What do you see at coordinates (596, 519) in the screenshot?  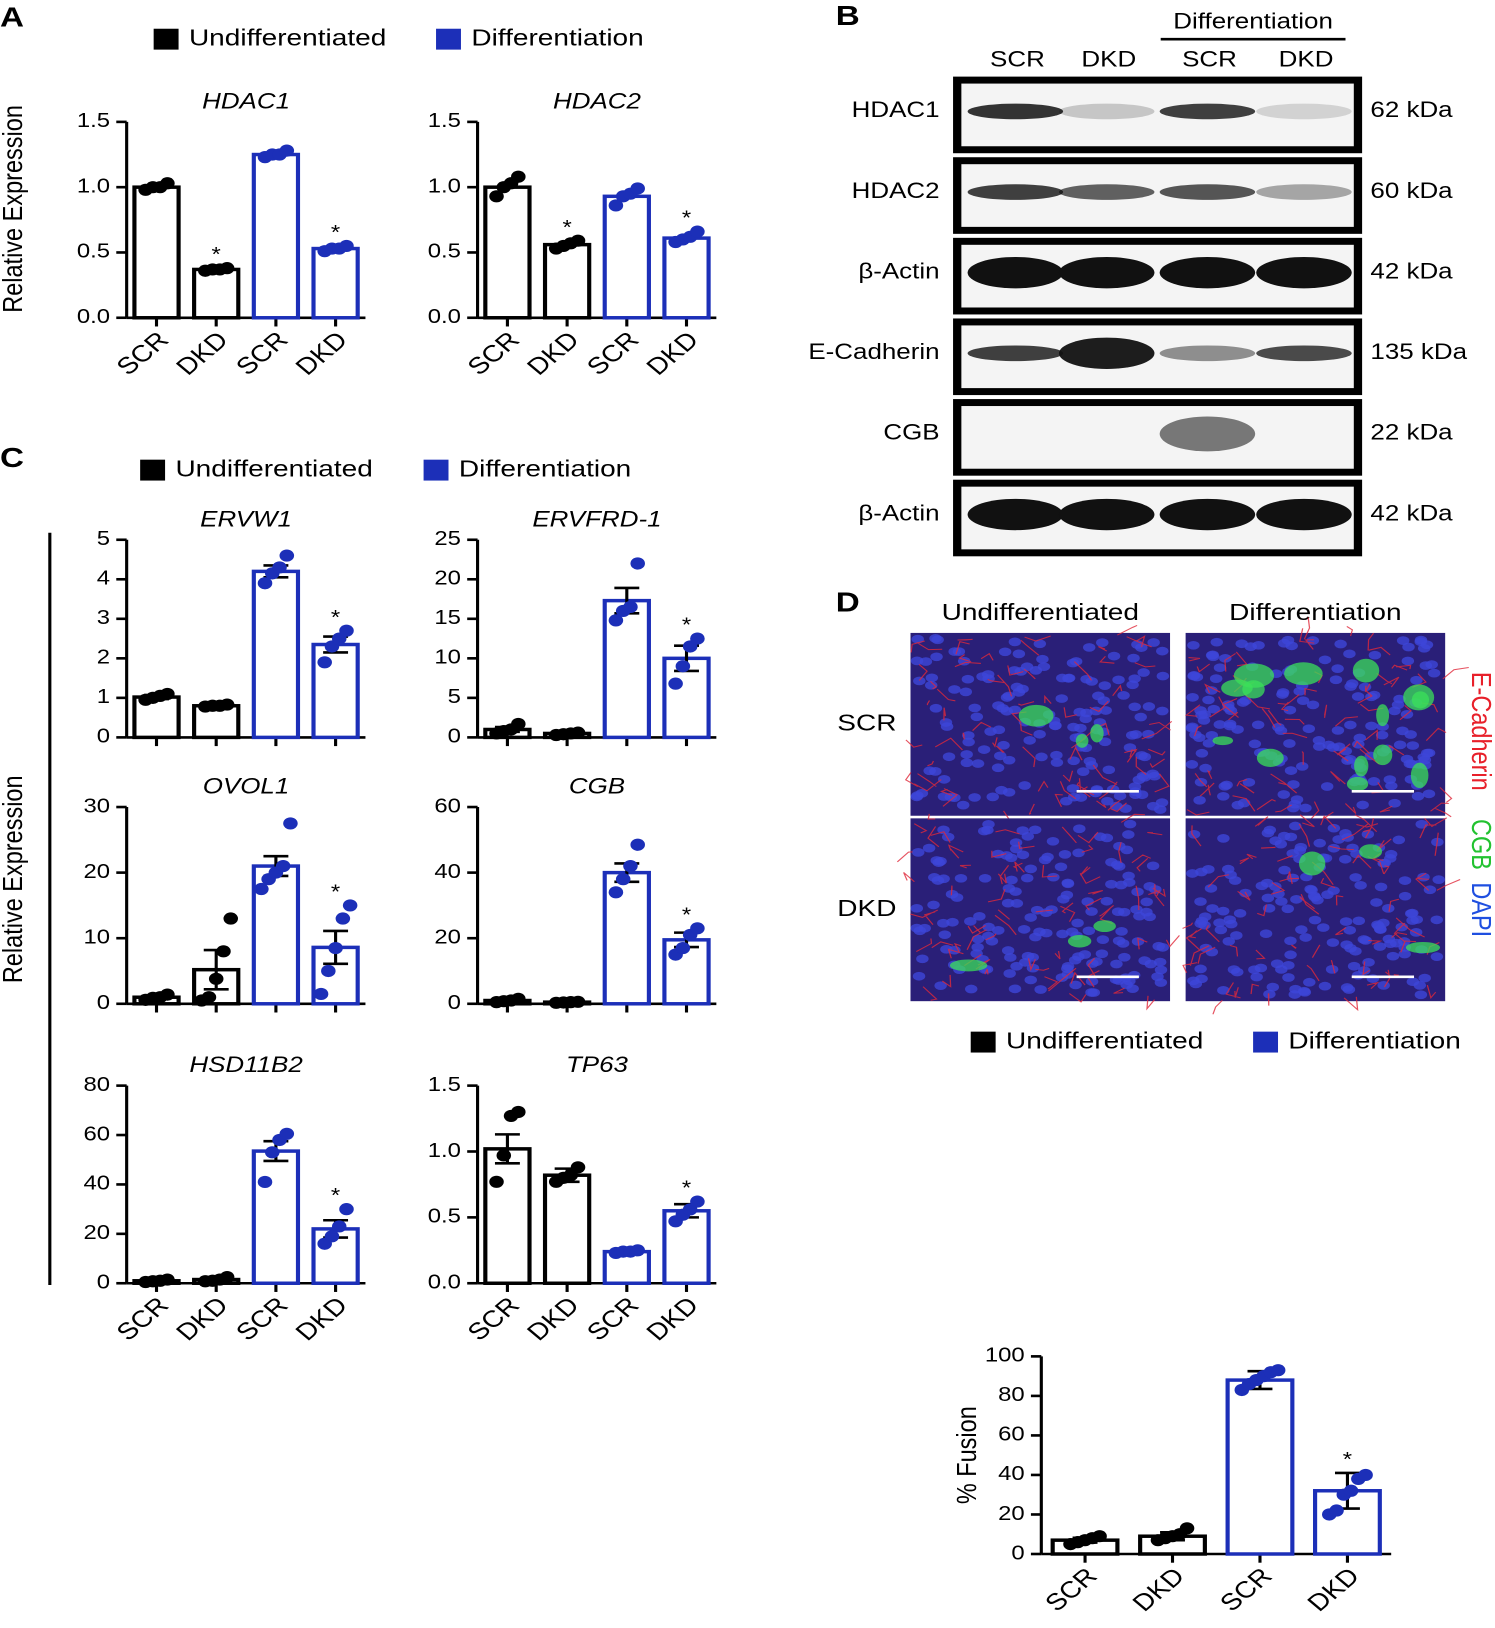 I see `chart-title: ERVFRD-1` at bounding box center [596, 519].